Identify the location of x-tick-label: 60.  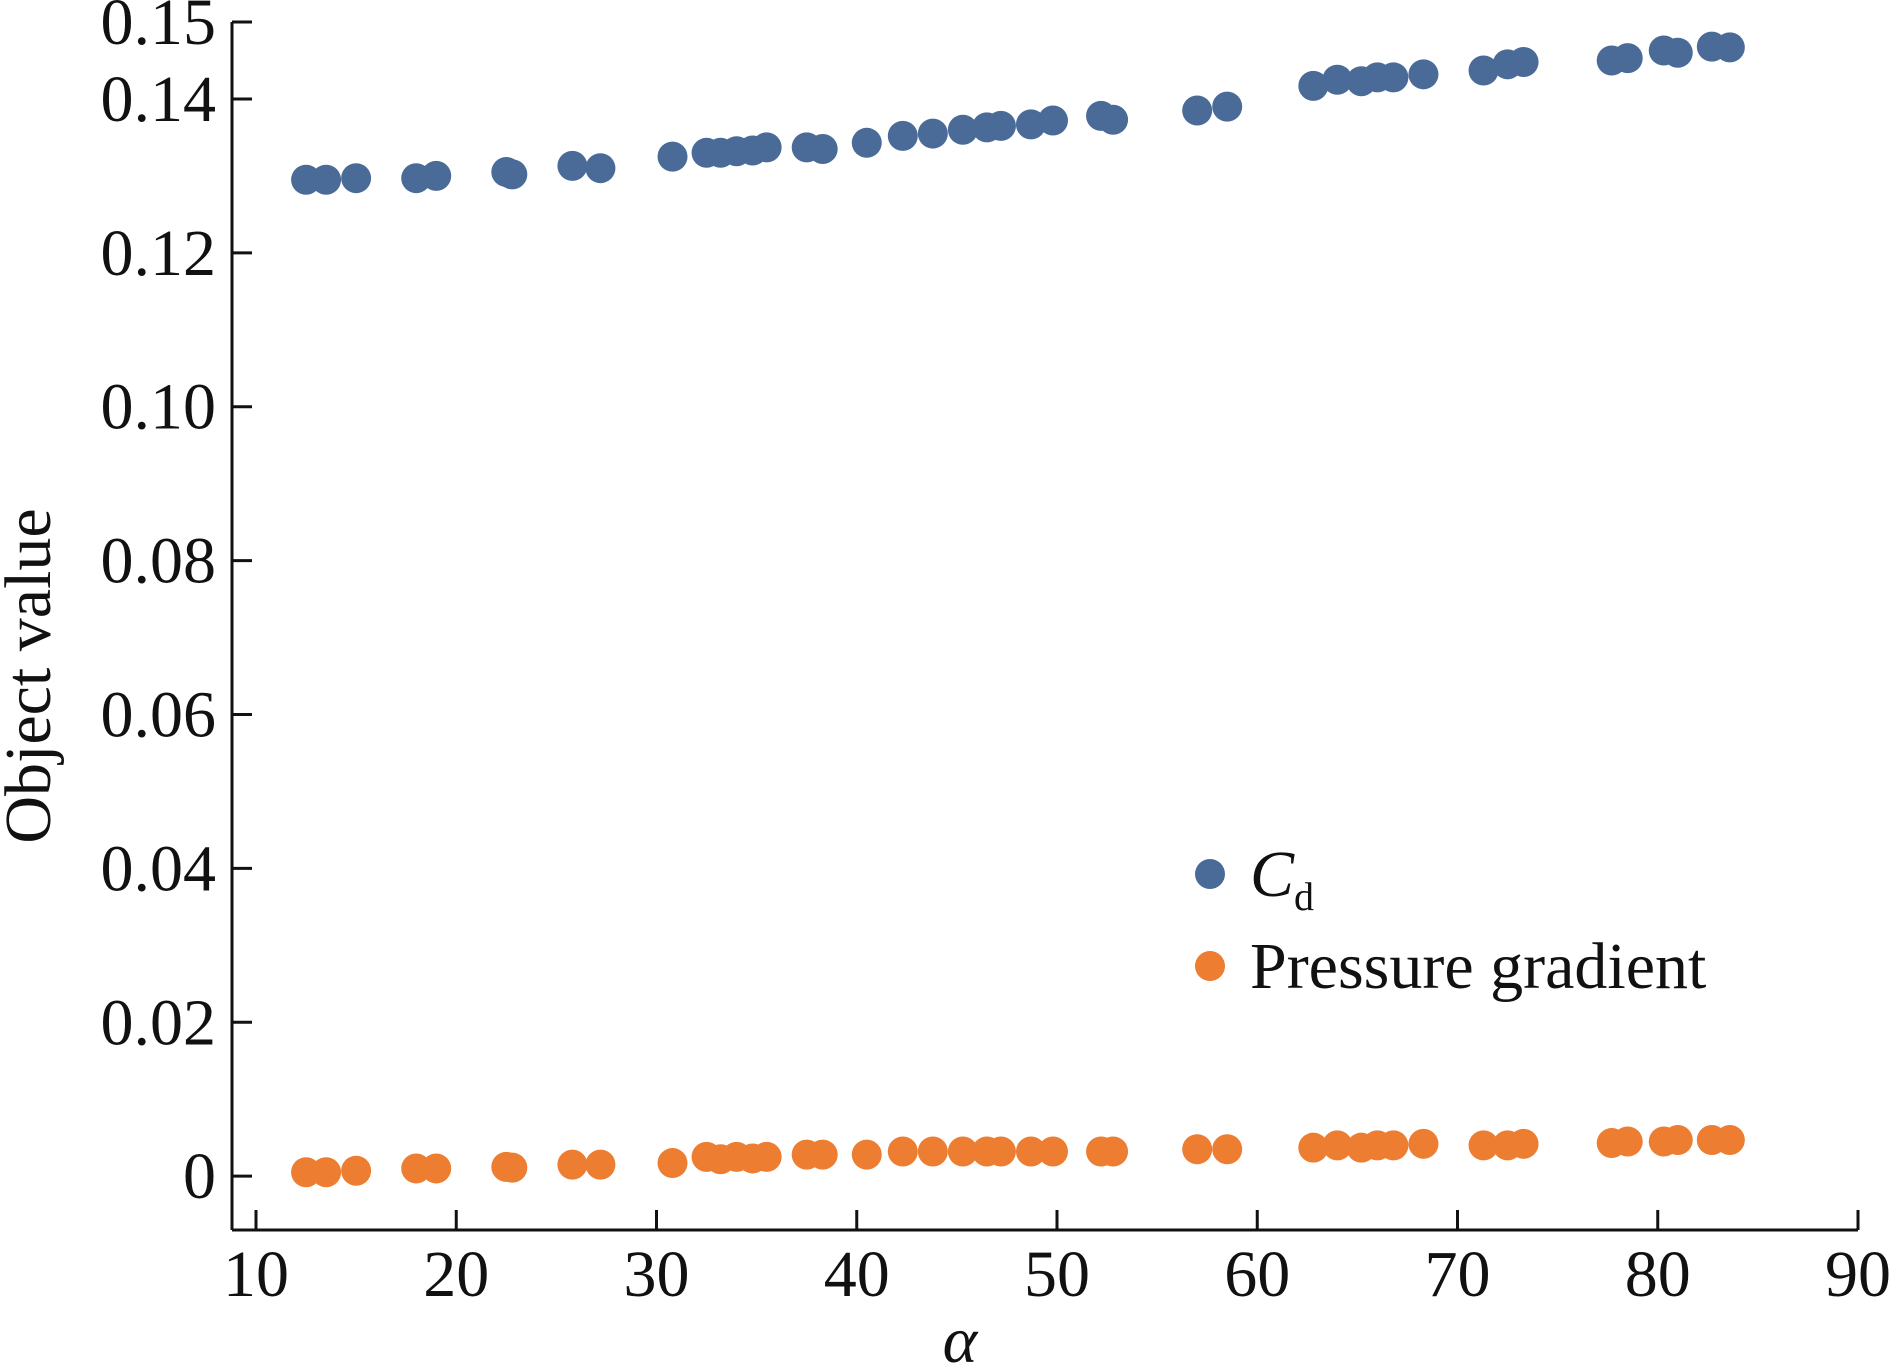
(1257, 1274).